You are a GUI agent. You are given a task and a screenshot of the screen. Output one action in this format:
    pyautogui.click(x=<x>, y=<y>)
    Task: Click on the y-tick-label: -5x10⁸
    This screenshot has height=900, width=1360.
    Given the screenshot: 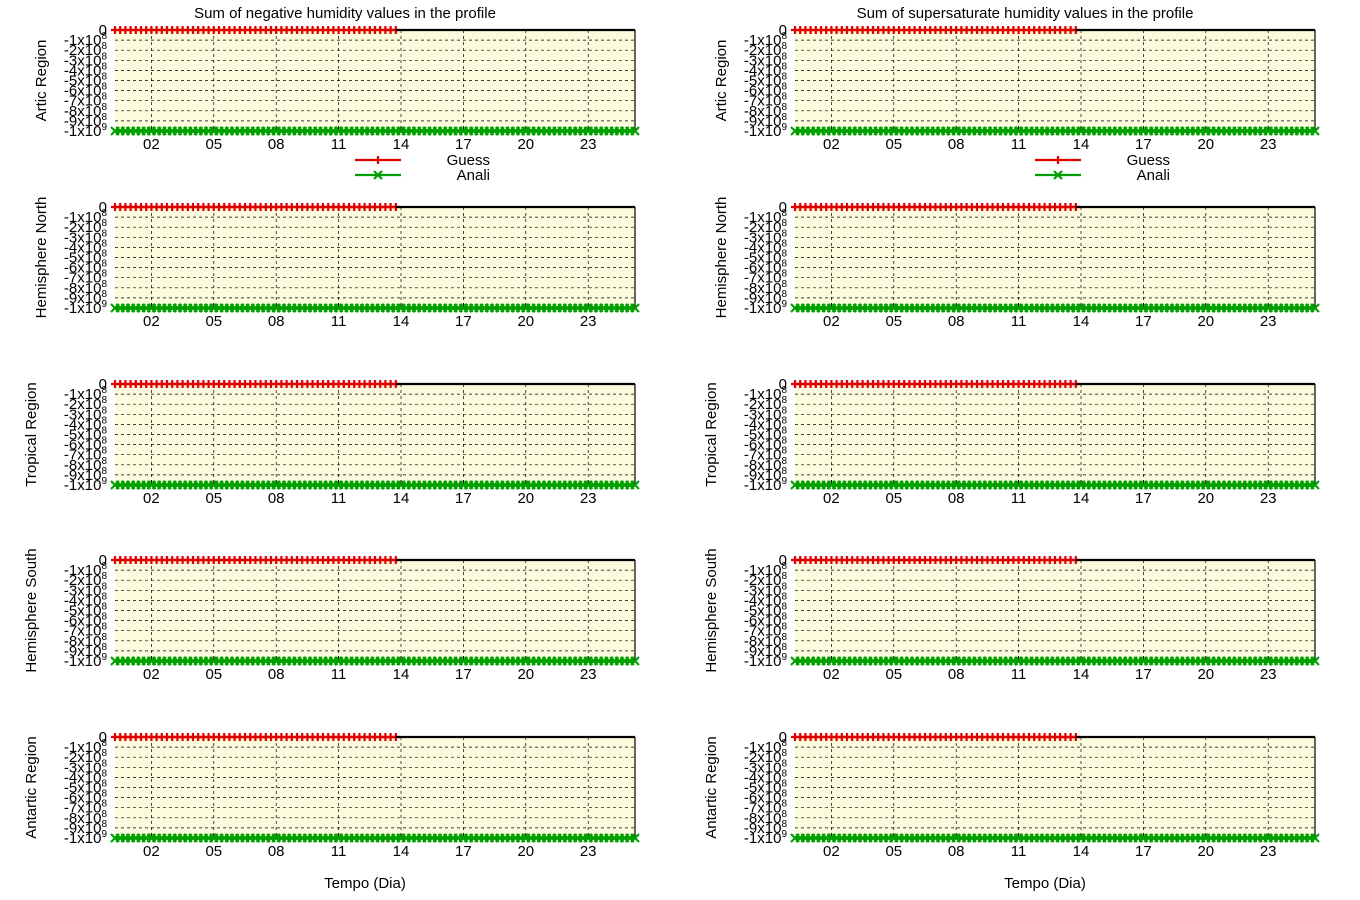 What is the action you would take?
    pyautogui.click(x=86, y=788)
    